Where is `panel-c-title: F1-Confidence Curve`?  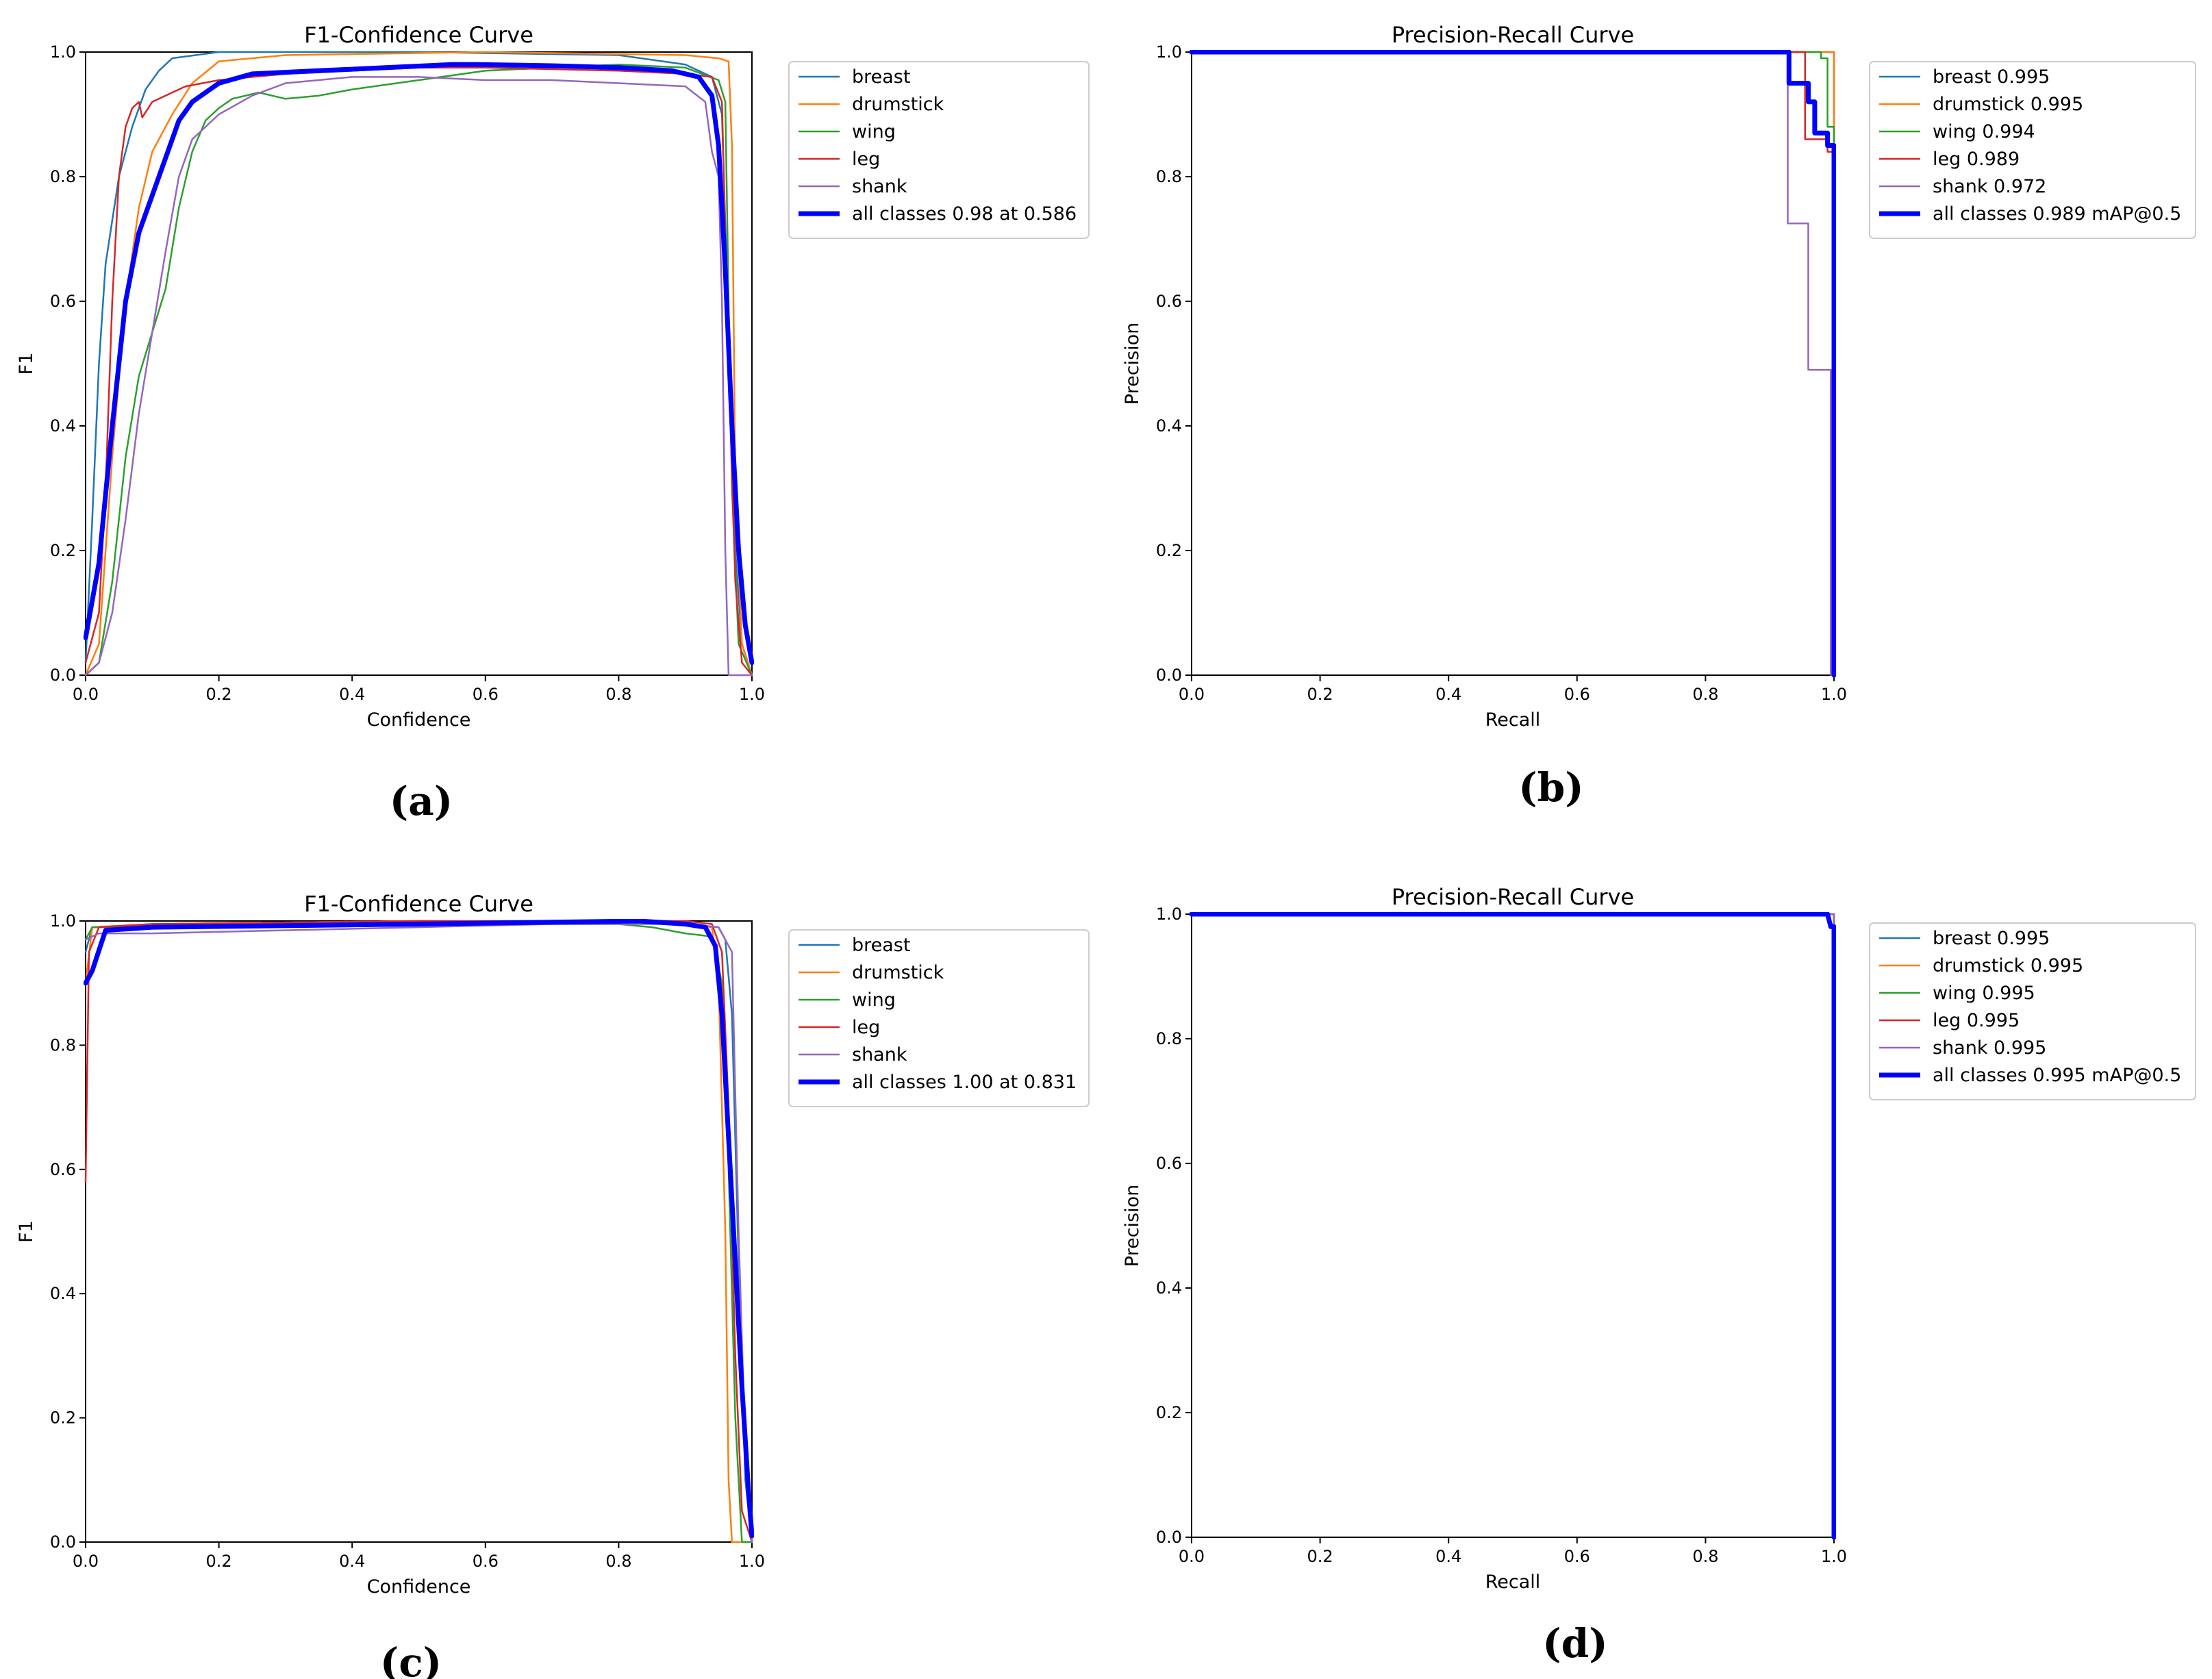 panel-c-title: F1-Confidence Curve is located at coordinates (418, 904).